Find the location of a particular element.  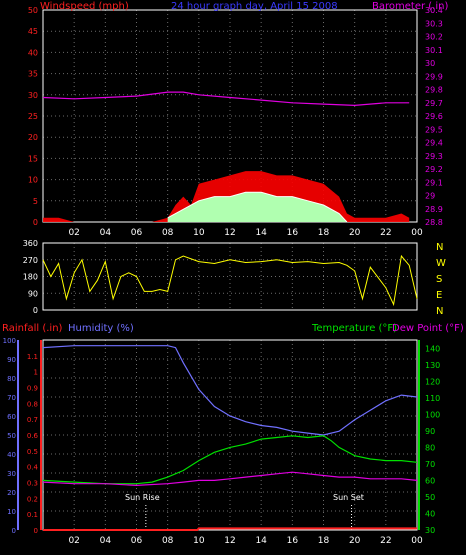

temperature-tick: 130 is located at coordinates (432, 365).